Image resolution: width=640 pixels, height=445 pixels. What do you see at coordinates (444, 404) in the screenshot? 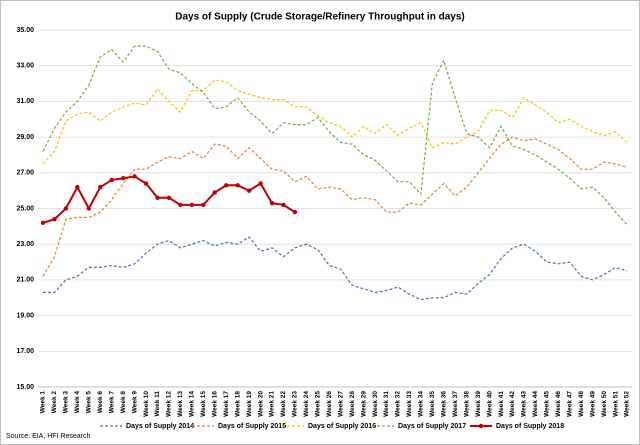
I see `x-tick-label: Week 36` at bounding box center [444, 404].